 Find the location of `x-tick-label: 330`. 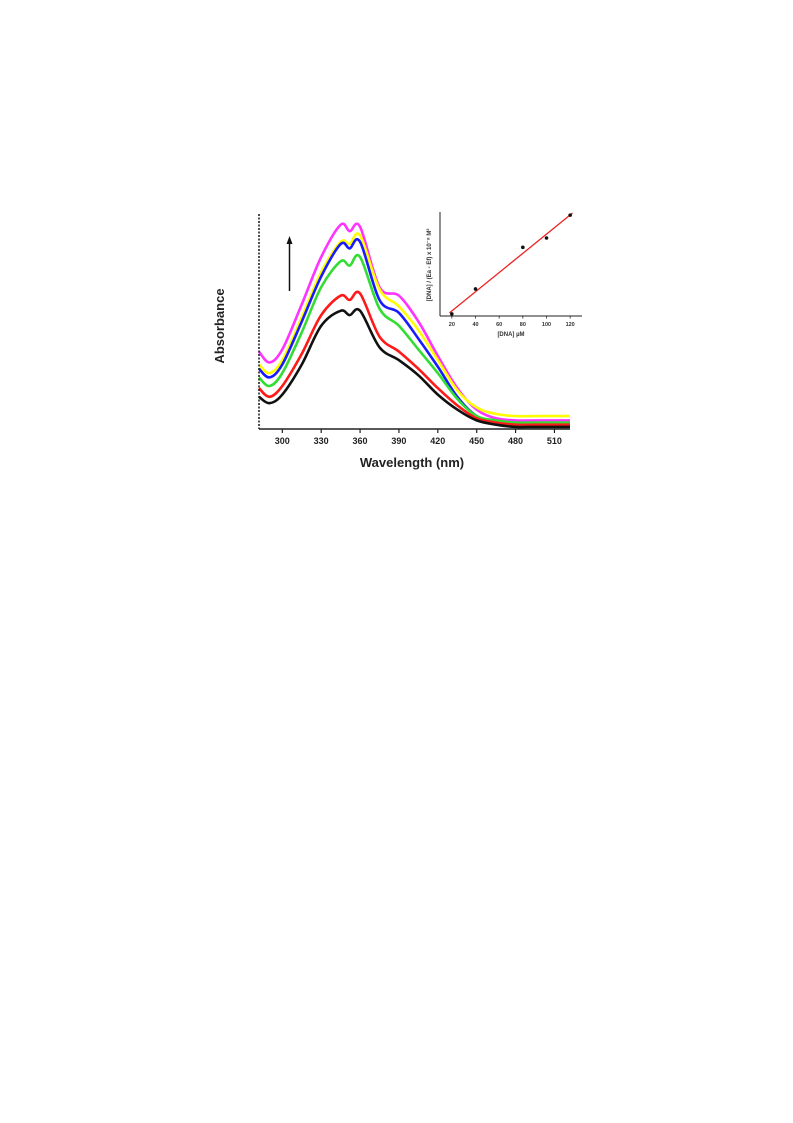

x-tick-label: 330 is located at coordinates (321, 441).